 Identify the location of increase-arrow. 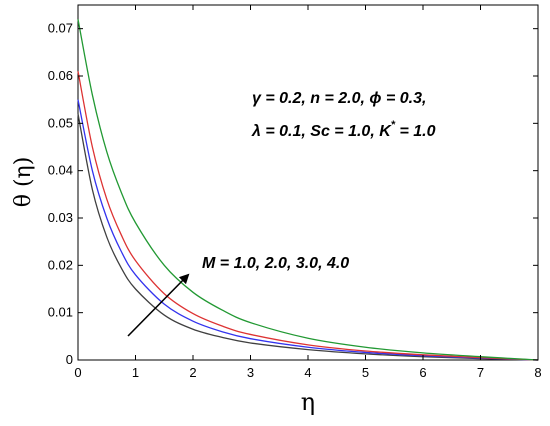
(158, 305).